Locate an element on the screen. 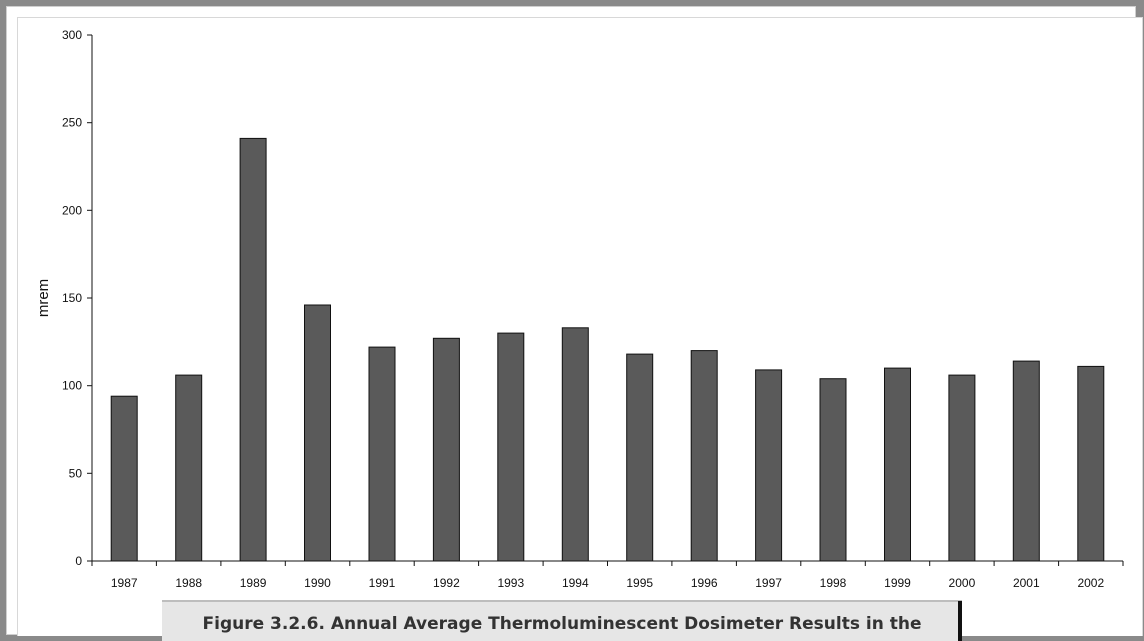 The height and width of the screenshot is (641, 1144). y-tick-label-50: 50 is located at coordinates (76, 473).